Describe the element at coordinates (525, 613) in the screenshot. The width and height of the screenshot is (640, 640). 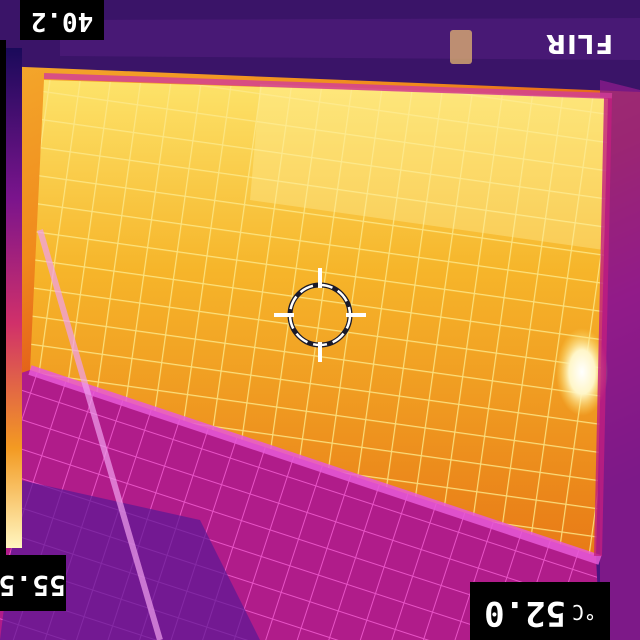
I see `spot-temperature-value: 52.0` at that location.